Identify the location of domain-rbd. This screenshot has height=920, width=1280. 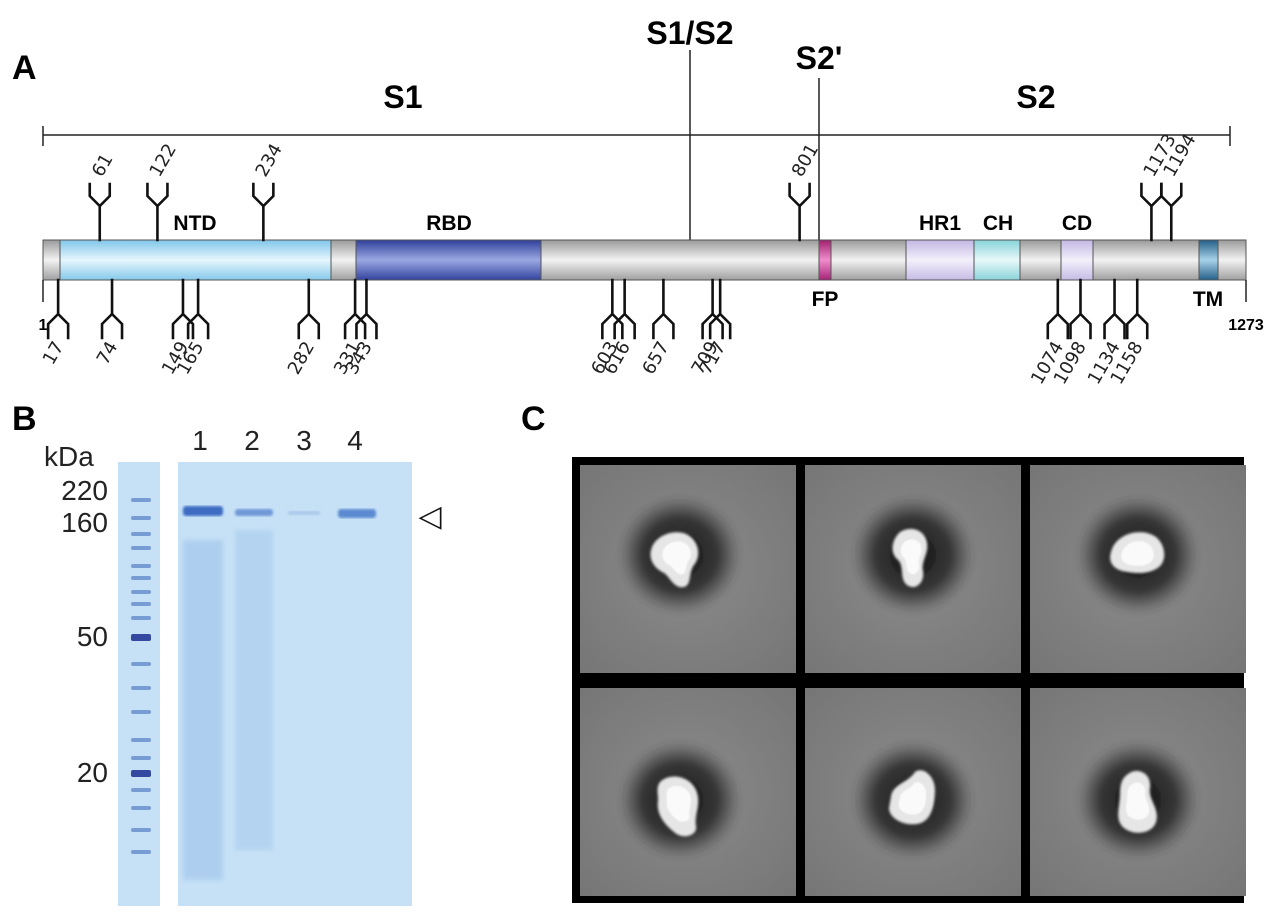
(448, 260).